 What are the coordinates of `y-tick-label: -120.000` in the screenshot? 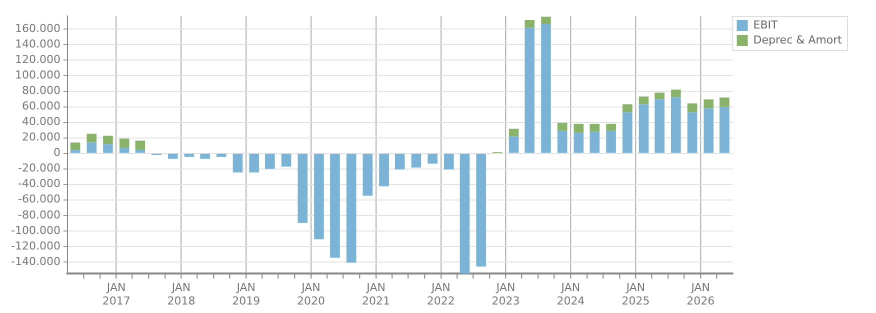 It's located at (35, 245).